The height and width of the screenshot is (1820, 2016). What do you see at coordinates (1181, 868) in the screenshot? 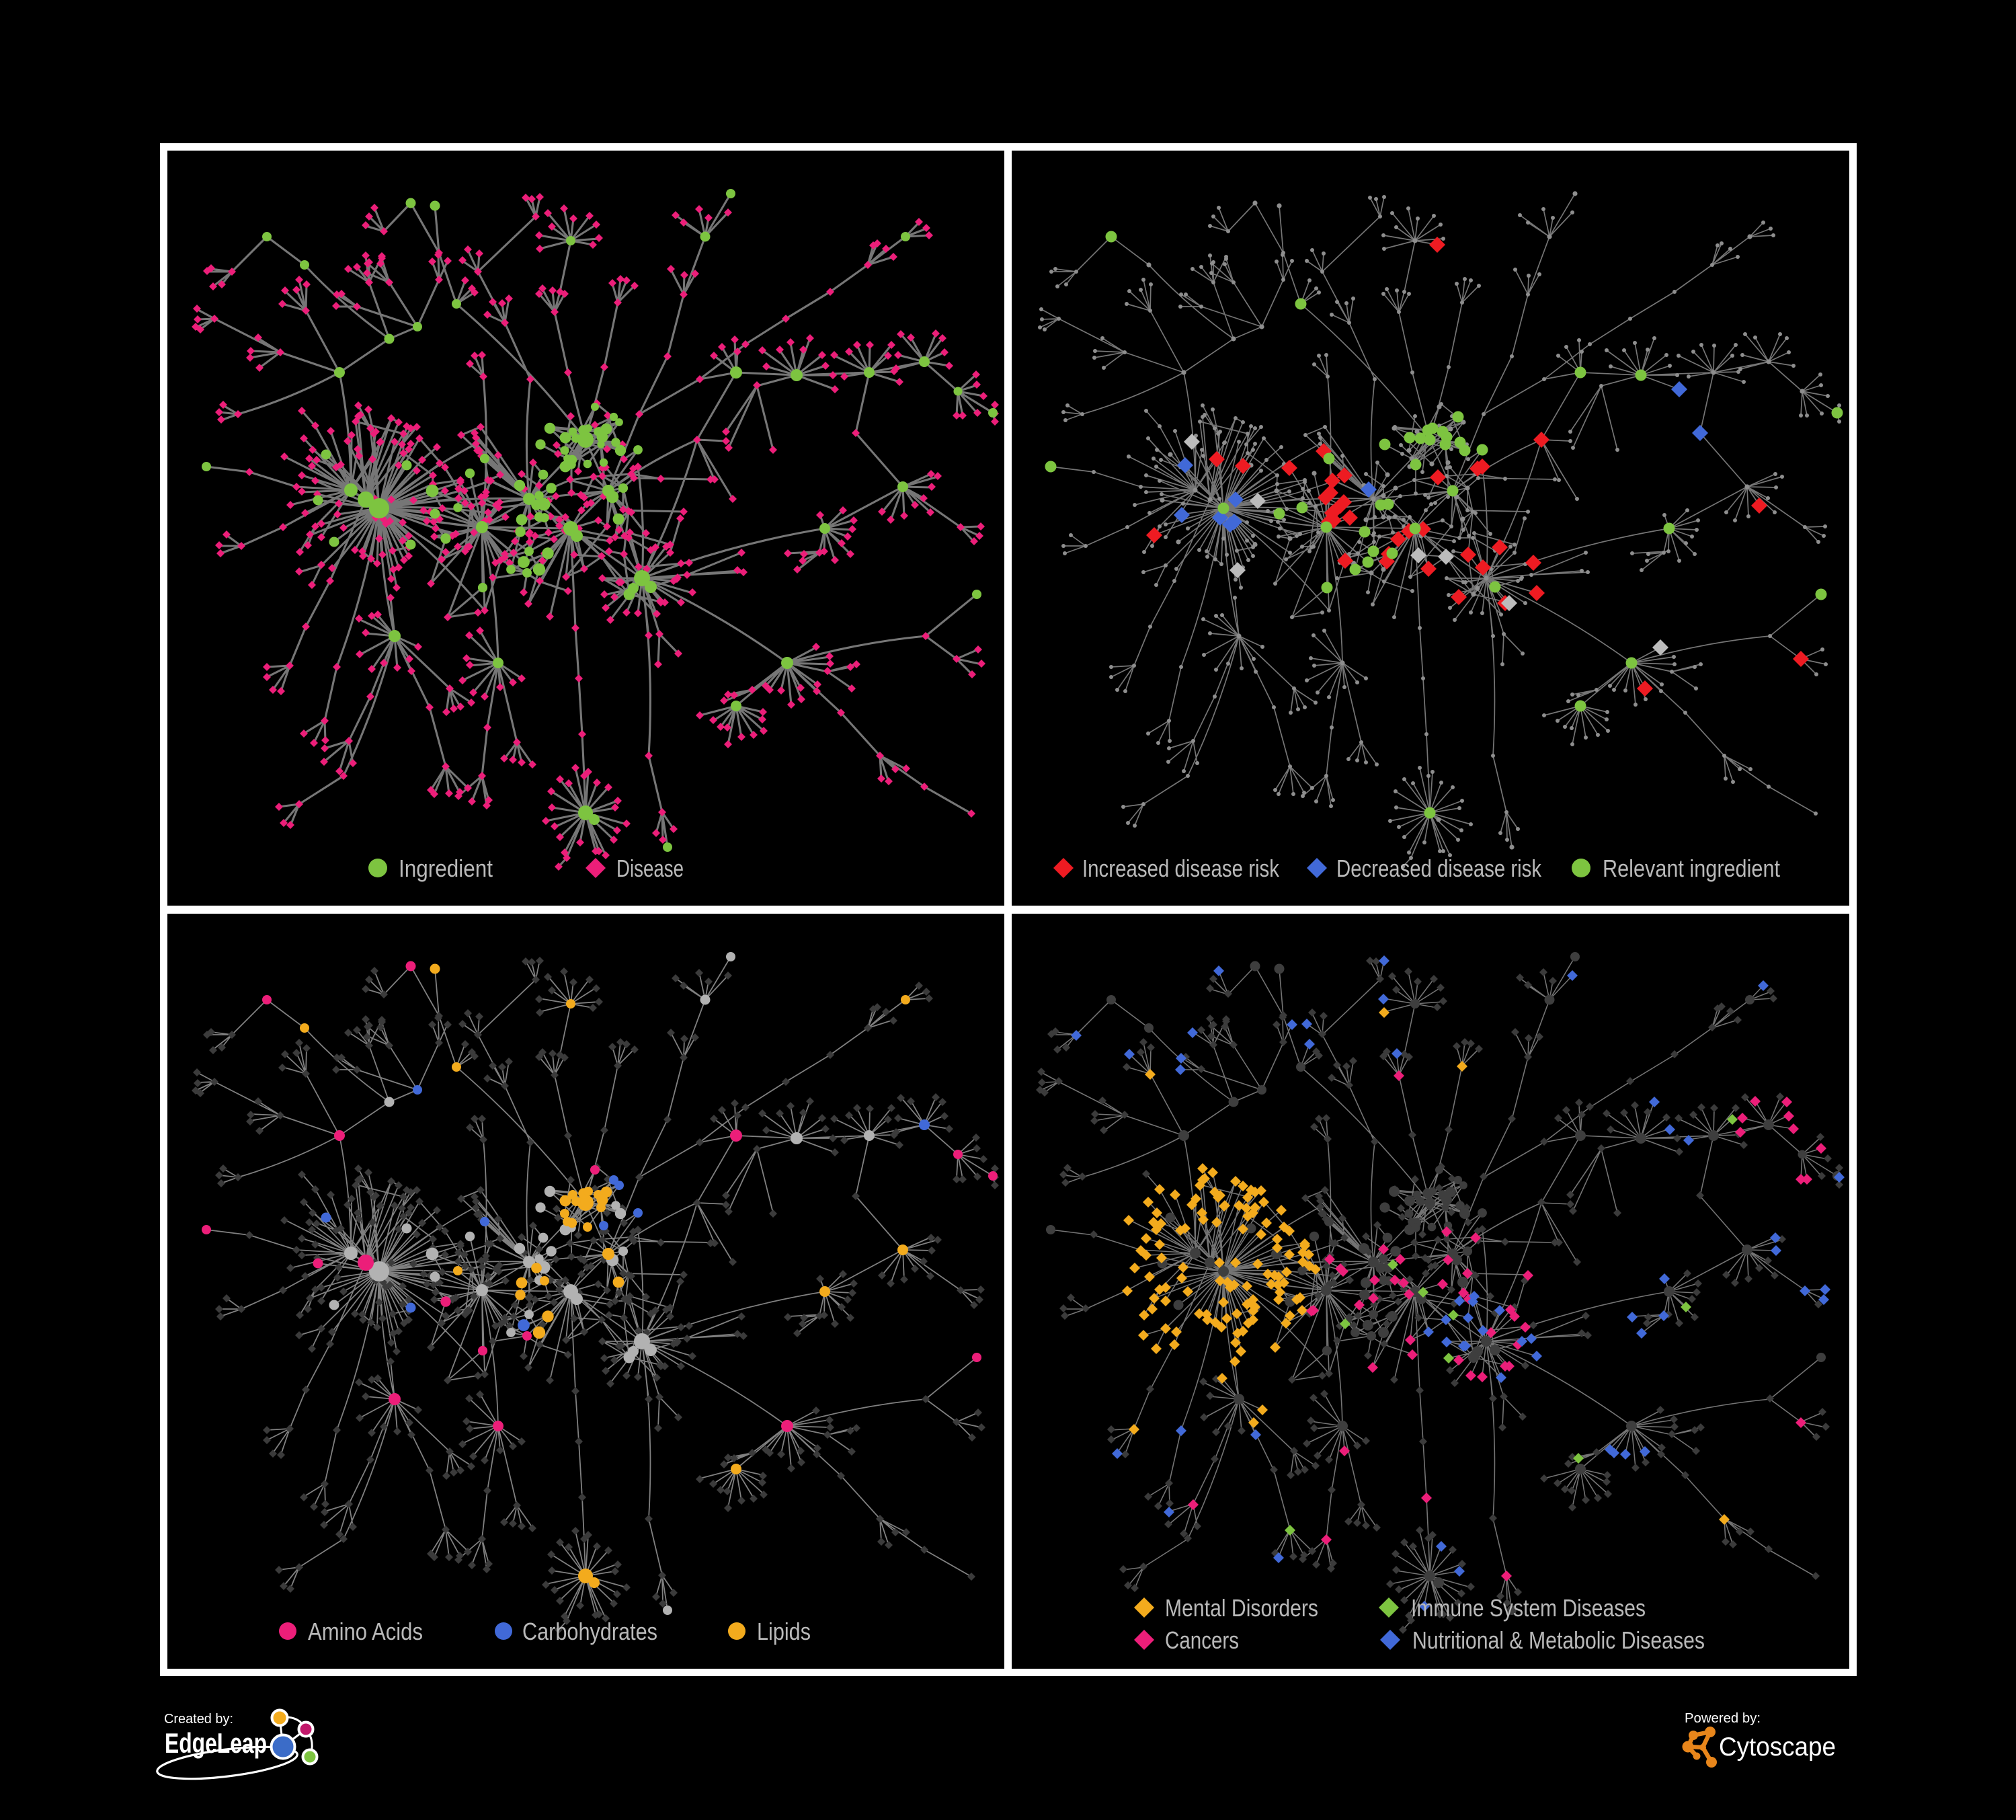
I see `svg-text: Increased disease risk` at bounding box center [1181, 868].